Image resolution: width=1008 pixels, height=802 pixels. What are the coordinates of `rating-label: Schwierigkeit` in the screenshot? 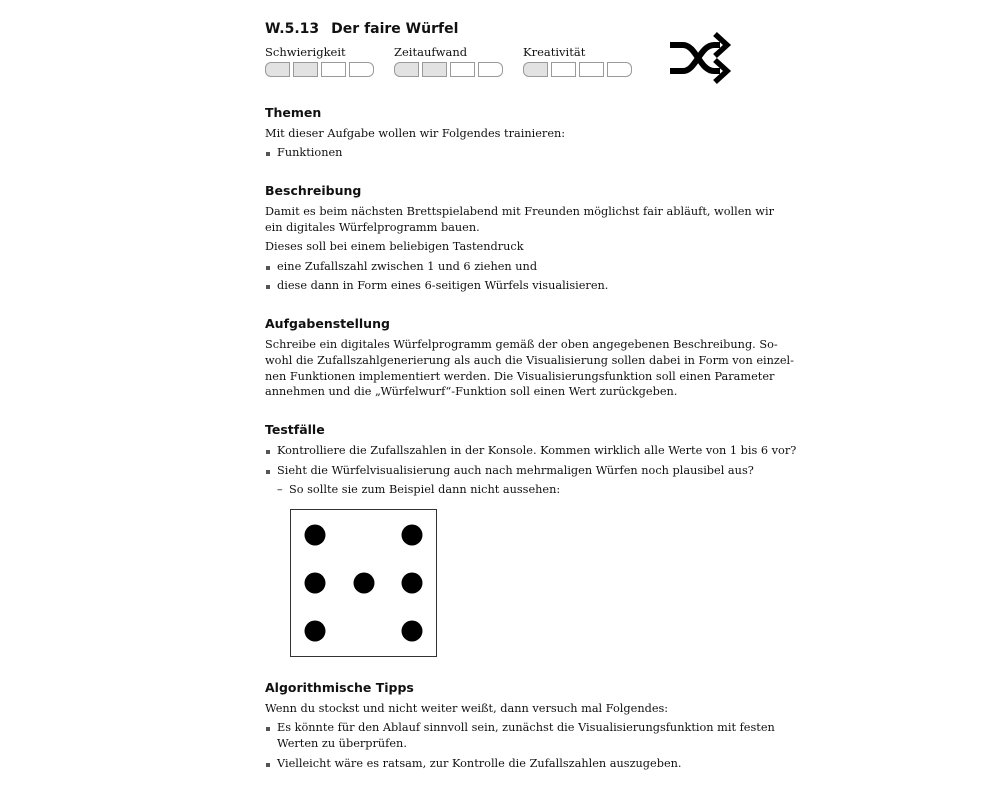 It's located at (305, 52).